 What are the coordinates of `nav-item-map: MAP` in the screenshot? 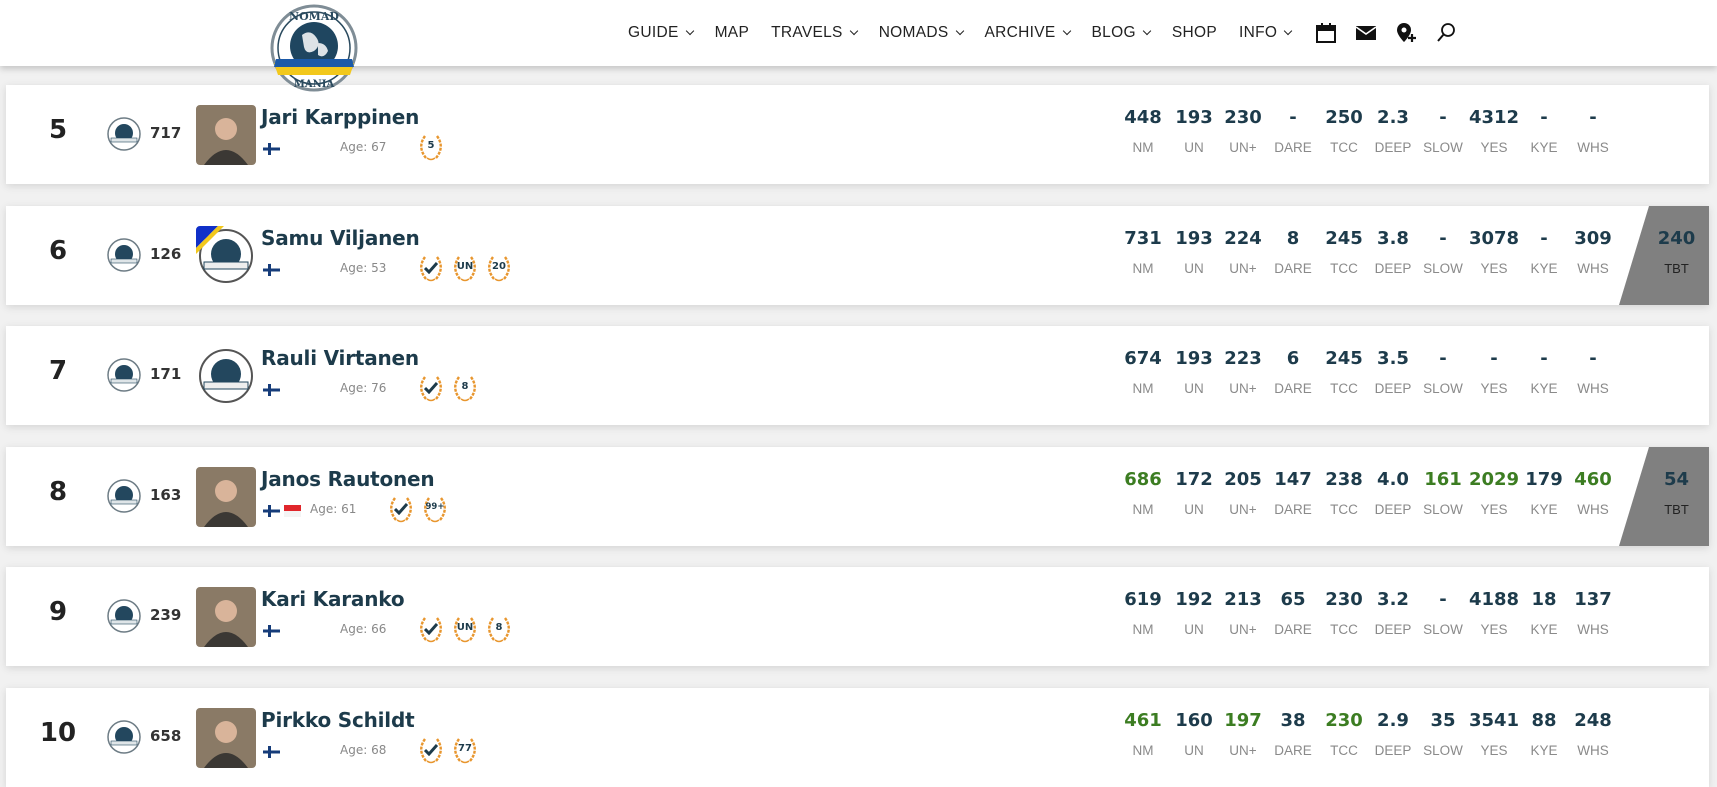 It's located at (732, 33).